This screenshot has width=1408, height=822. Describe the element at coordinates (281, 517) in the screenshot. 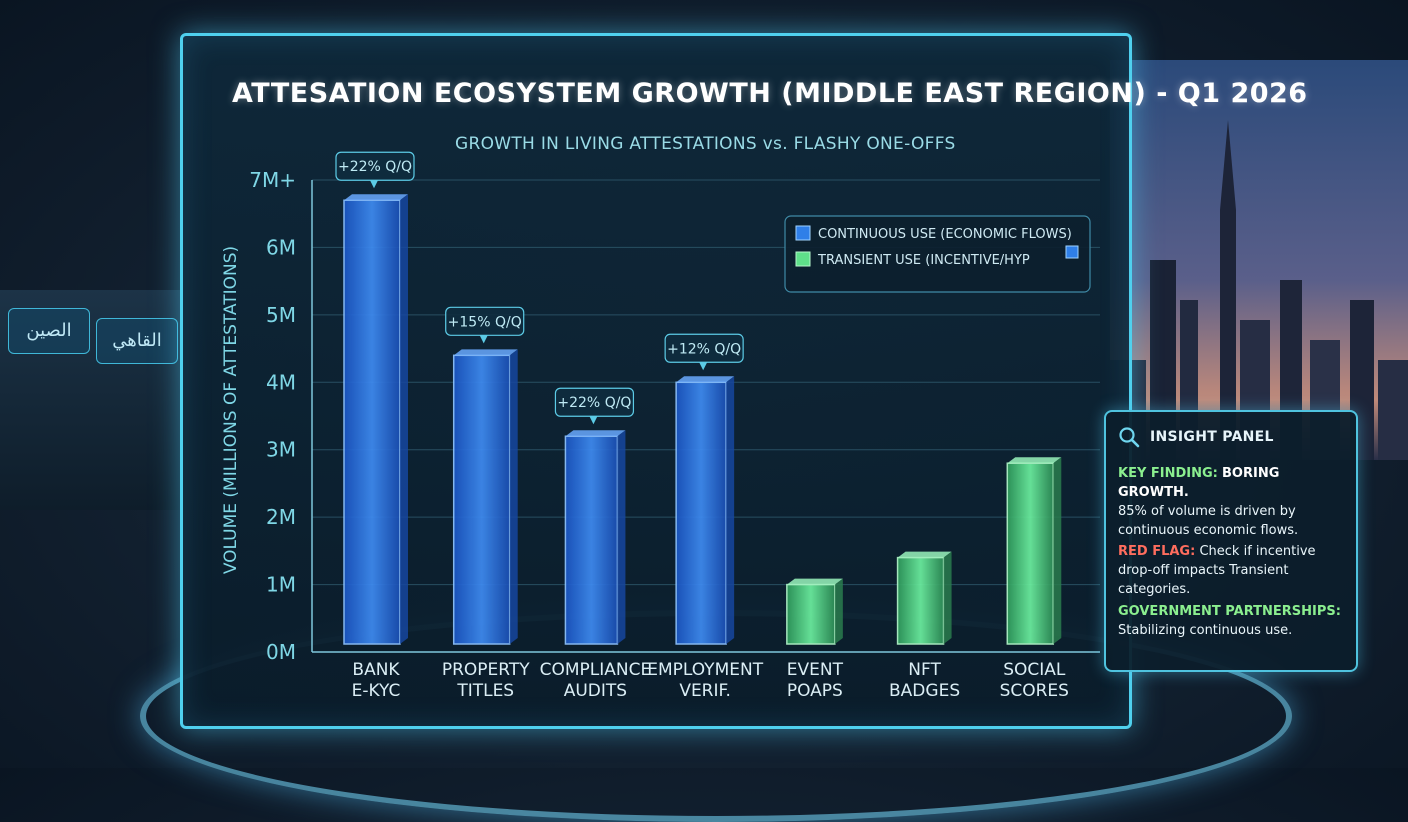

I see `y-tick-label-2: 2M` at that location.